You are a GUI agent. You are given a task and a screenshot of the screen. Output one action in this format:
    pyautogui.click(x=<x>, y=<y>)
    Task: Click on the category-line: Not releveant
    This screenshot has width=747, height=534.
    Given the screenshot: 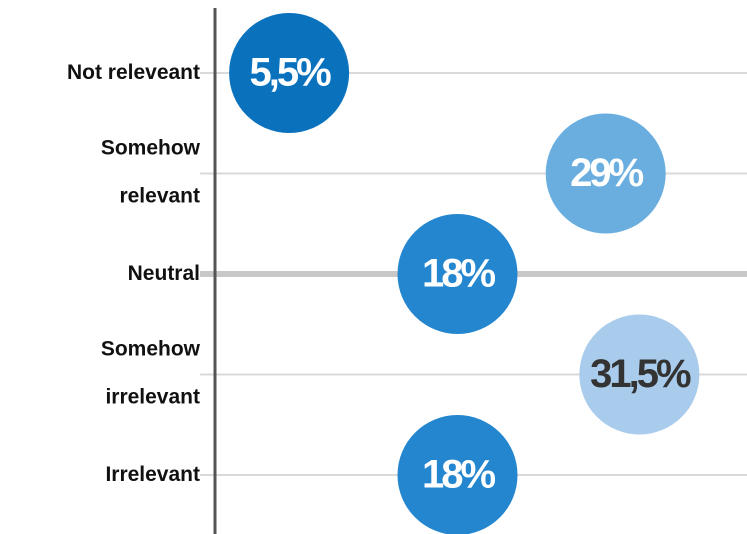 What is the action you would take?
    pyautogui.click(x=133, y=72)
    